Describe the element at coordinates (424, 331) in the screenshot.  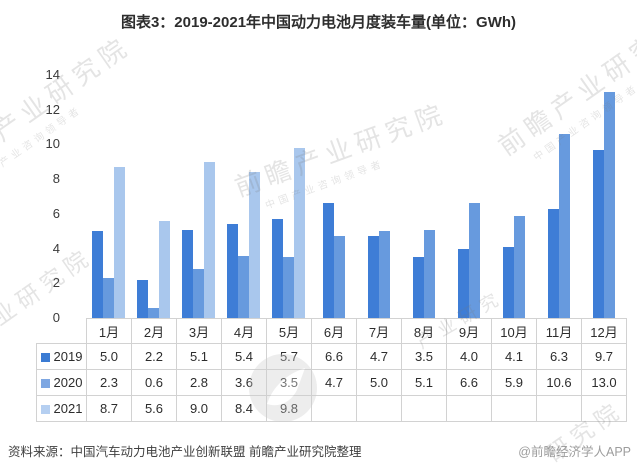
I see `month-header-cell: 8月` at that location.